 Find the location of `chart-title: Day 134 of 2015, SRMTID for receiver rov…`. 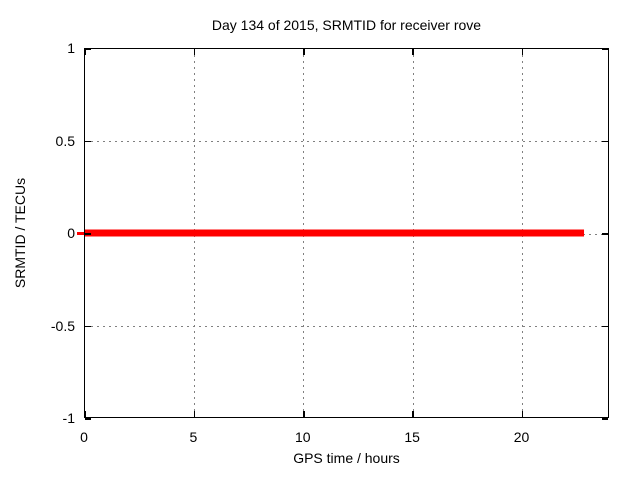

chart-title: Day 134 of 2015, SRMTID for receiver rov… is located at coordinates (346, 25).